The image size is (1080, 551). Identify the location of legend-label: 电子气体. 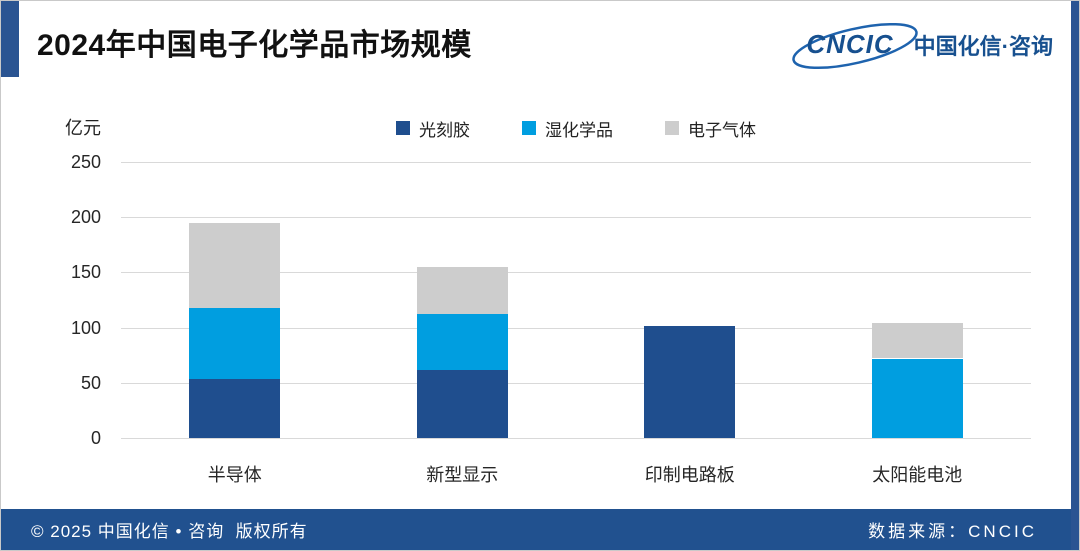
(722, 130).